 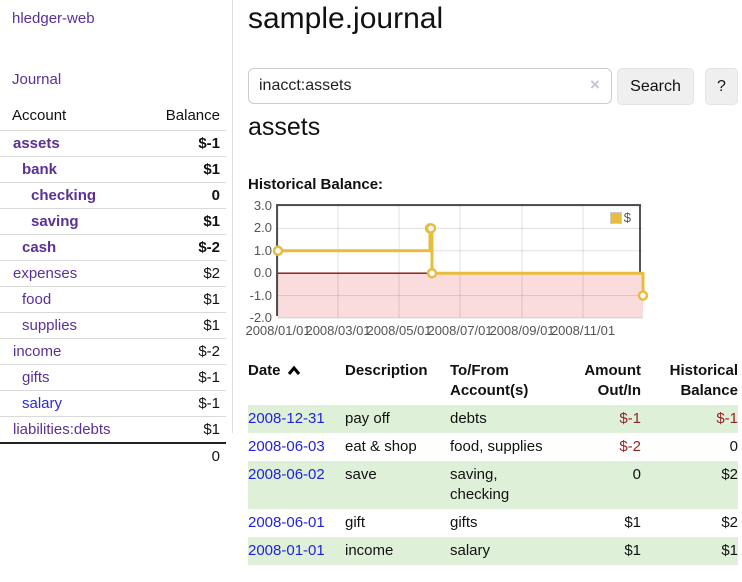 What do you see at coordinates (262, 205) in the screenshot?
I see `y-tick-label: 3.0` at bounding box center [262, 205].